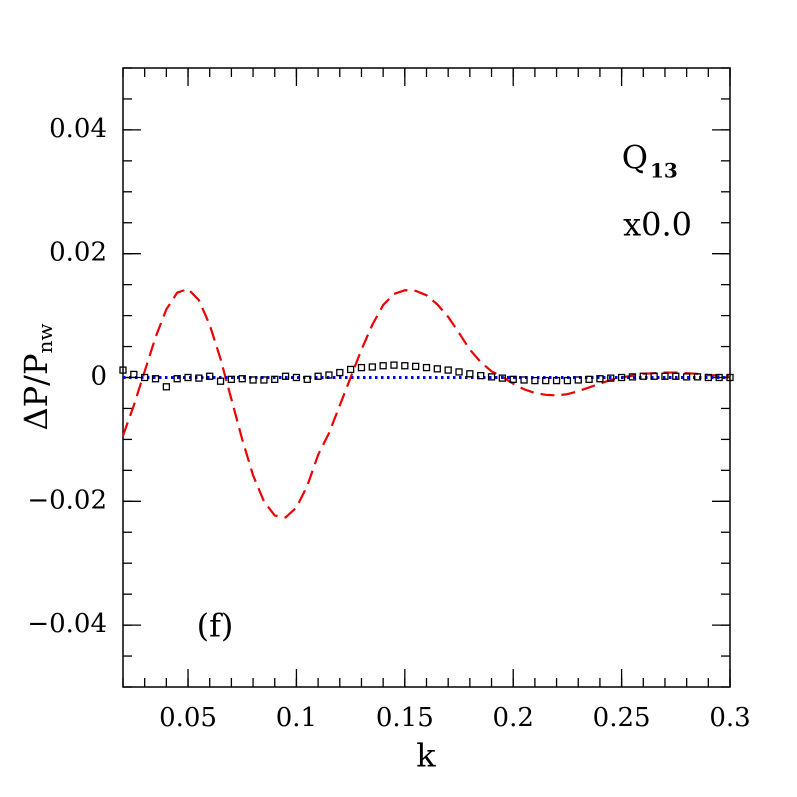  I want to click on x-tick-label: 0.25, so click(622, 718).